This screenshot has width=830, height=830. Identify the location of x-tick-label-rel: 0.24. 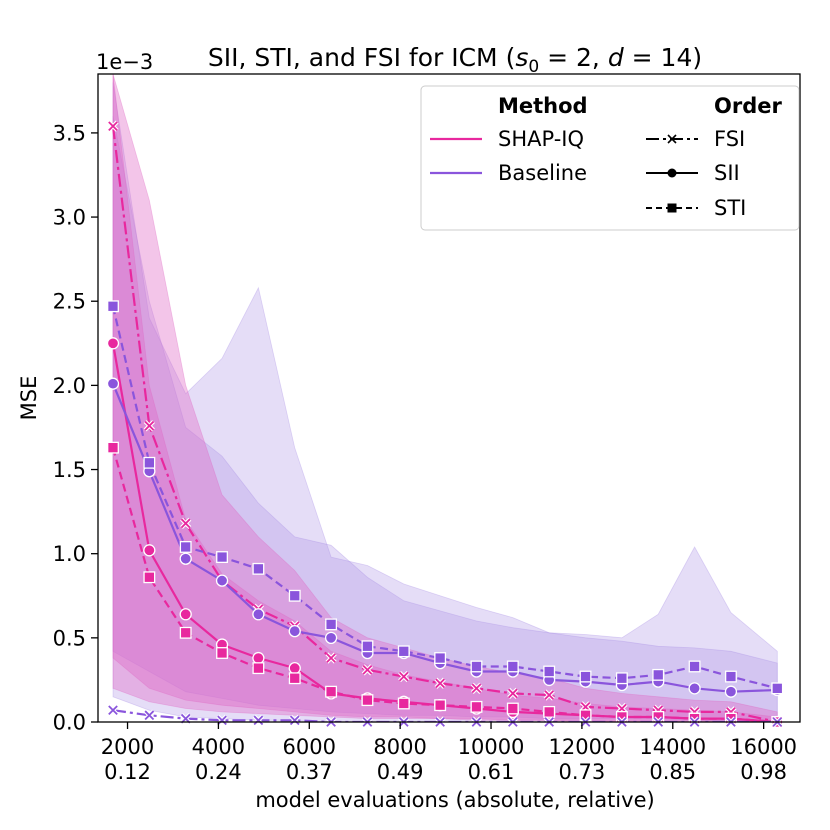
(218, 772).